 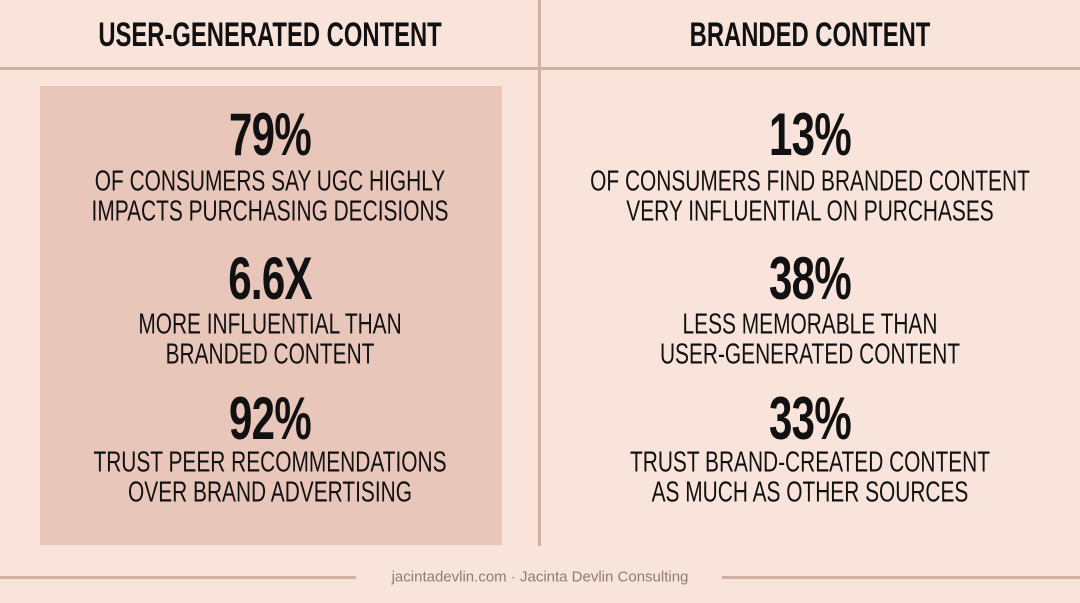 What do you see at coordinates (270, 324) in the screenshot?
I see `stat-description: MORE INFLUENTIAL THAN` at bounding box center [270, 324].